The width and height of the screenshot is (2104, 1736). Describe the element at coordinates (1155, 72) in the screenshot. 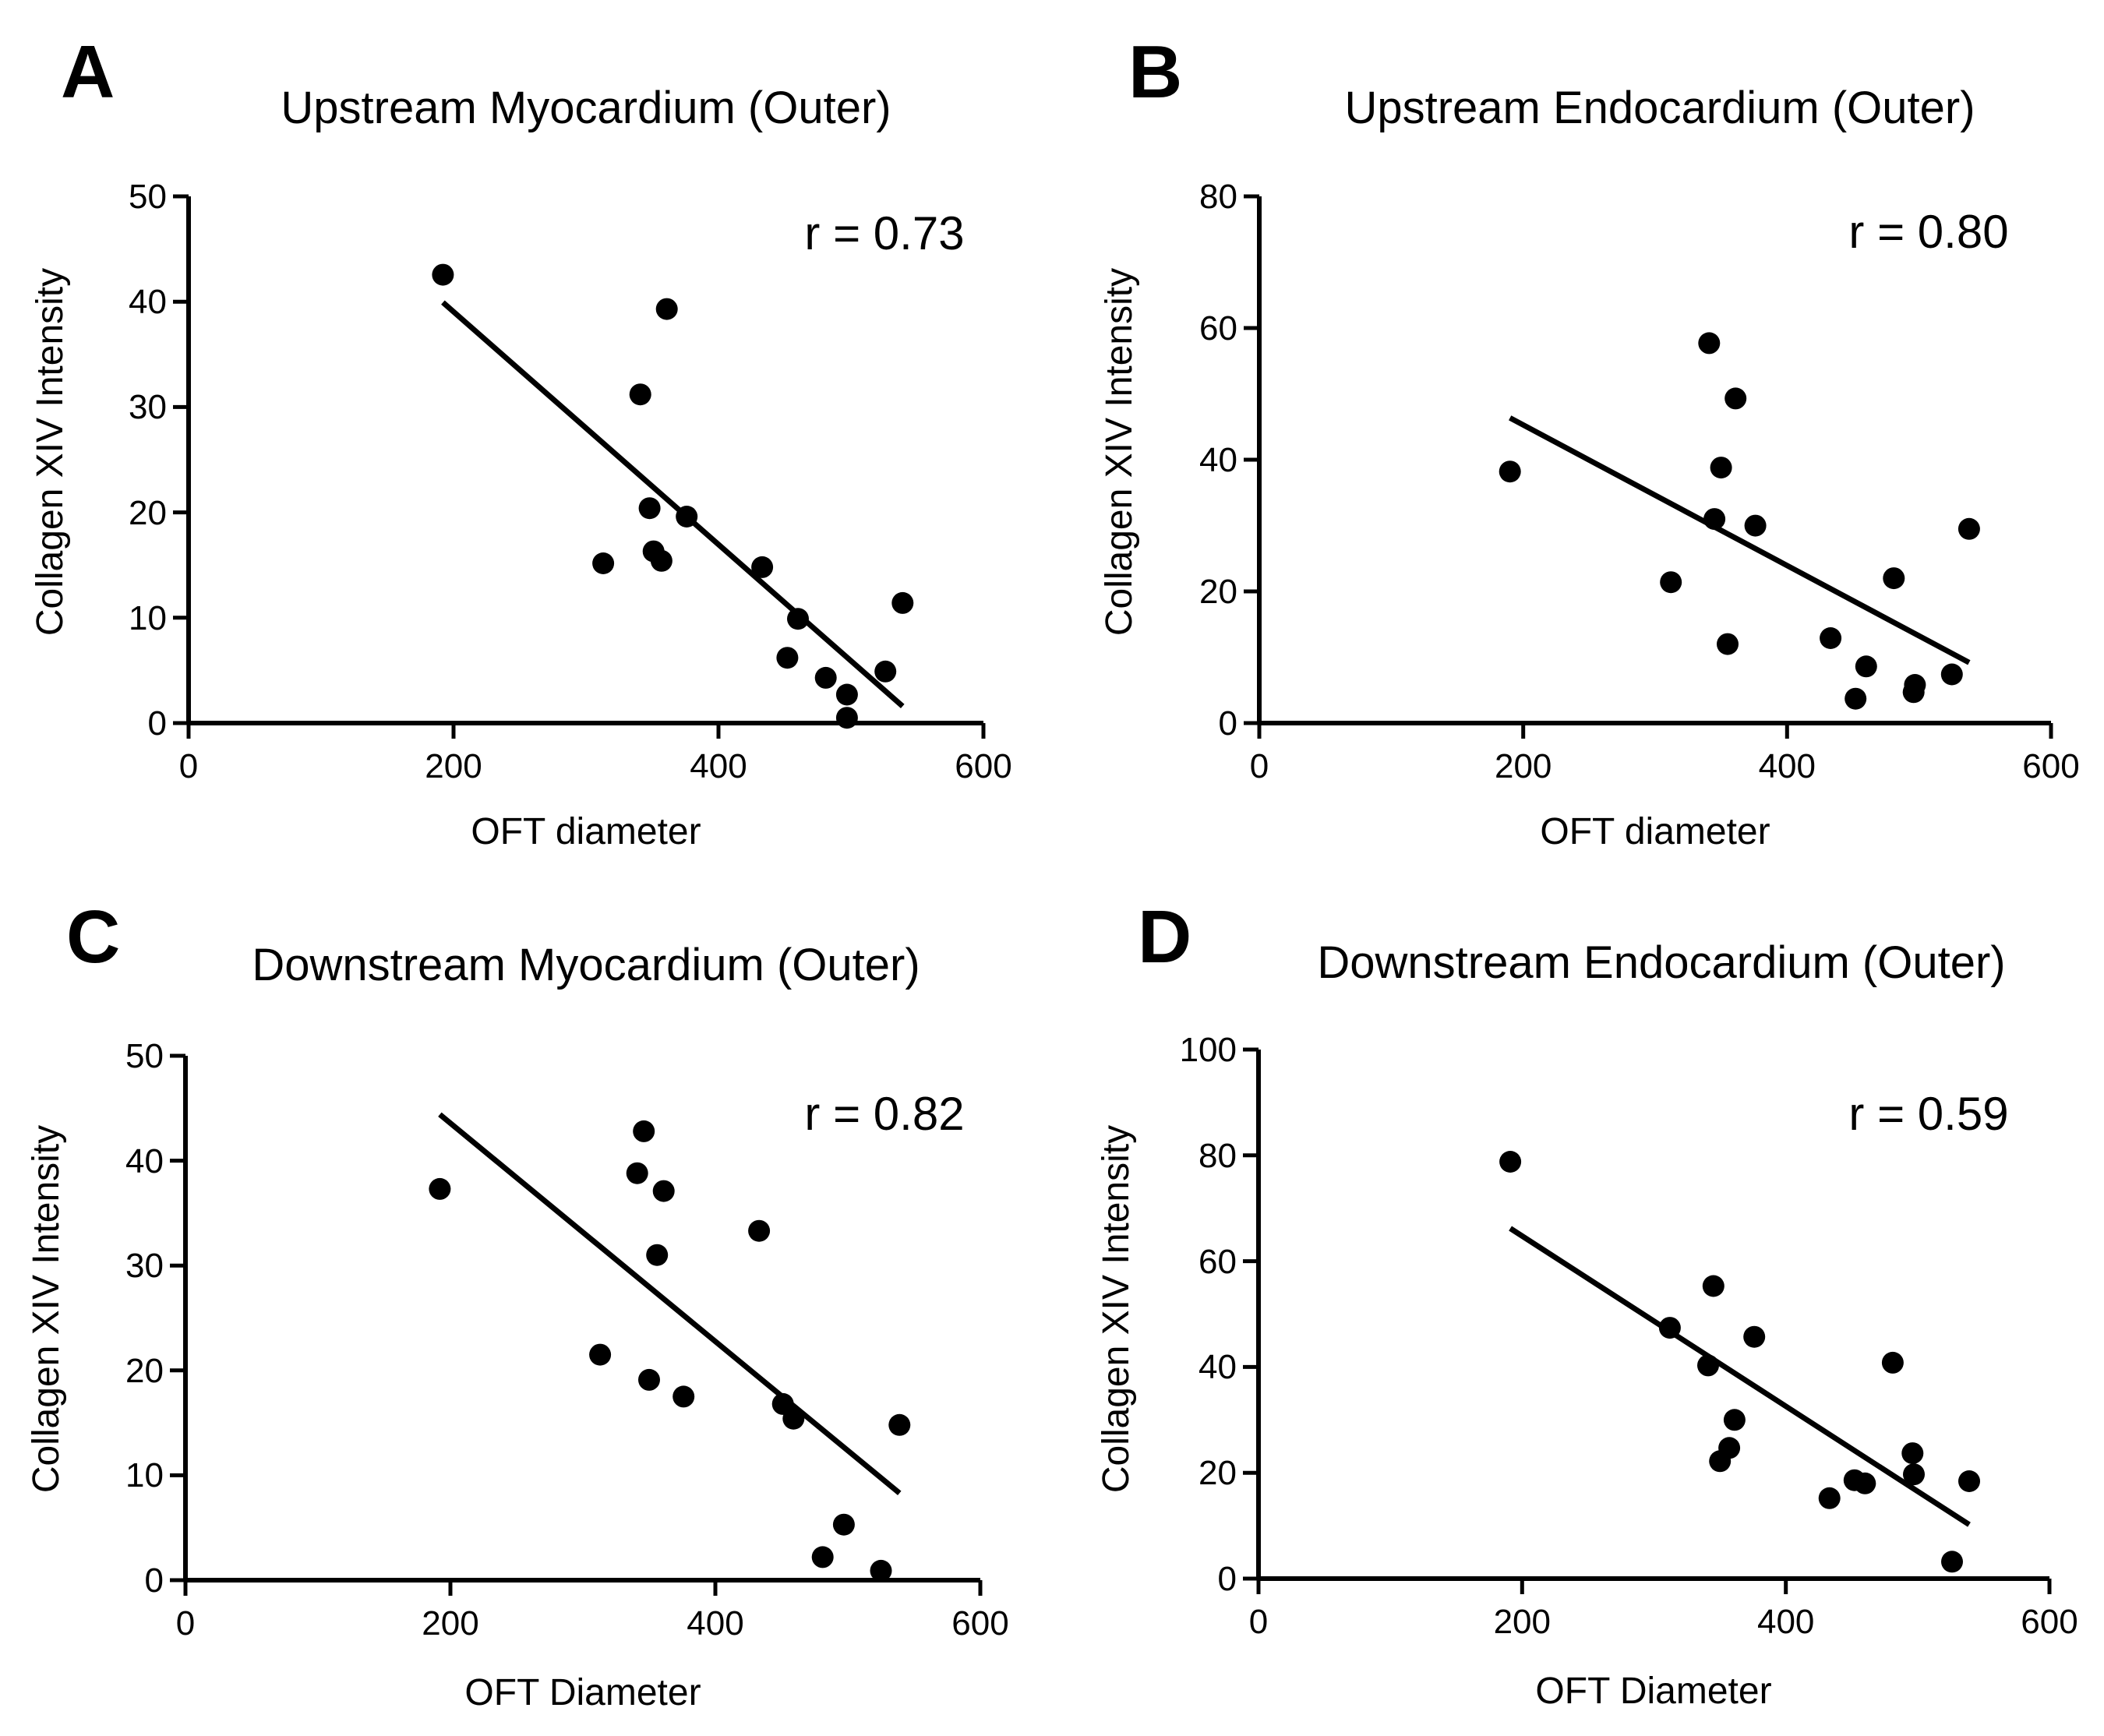

I see `panel-letter-b: B` at that location.